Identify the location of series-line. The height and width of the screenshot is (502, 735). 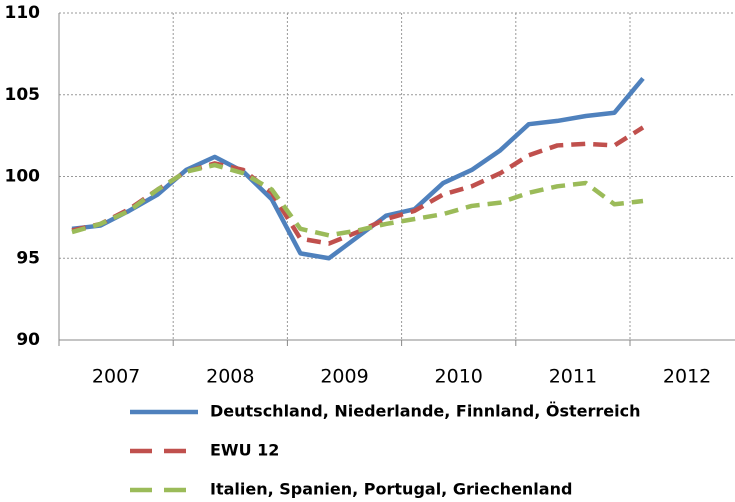
(357, 200).